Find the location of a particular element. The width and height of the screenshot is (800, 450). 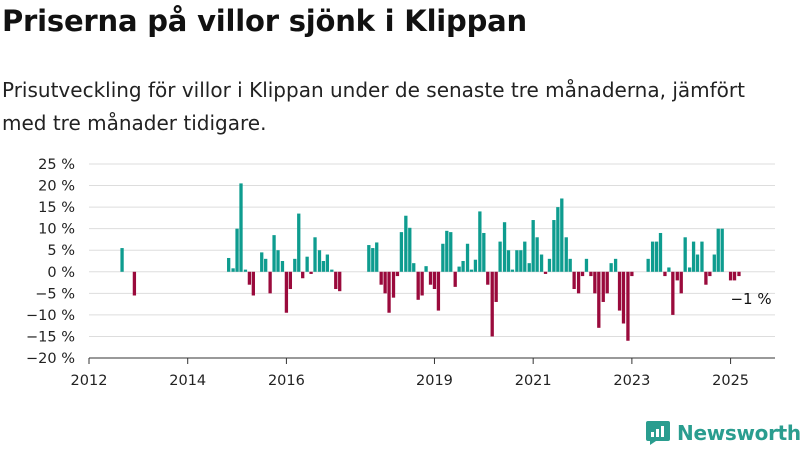

y-tick-label: 0 % is located at coordinates (61, 273).